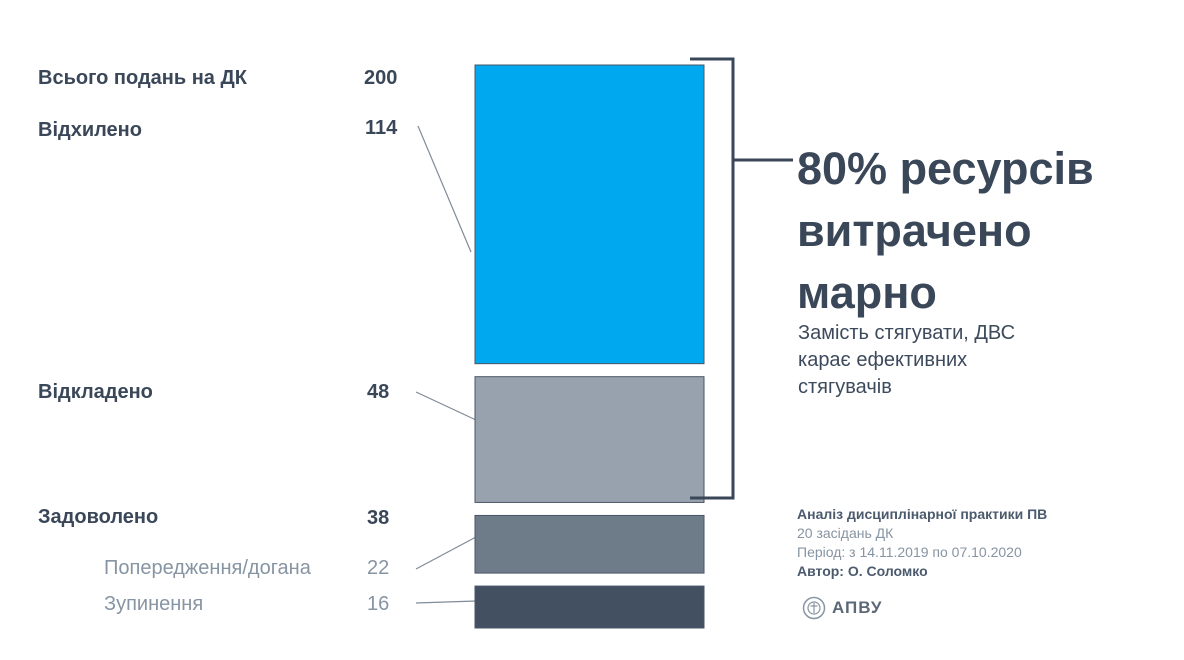 Image resolution: width=1184 pixels, height=660 pixels. I want to click on postponed-label: Відкладено, so click(95, 392).